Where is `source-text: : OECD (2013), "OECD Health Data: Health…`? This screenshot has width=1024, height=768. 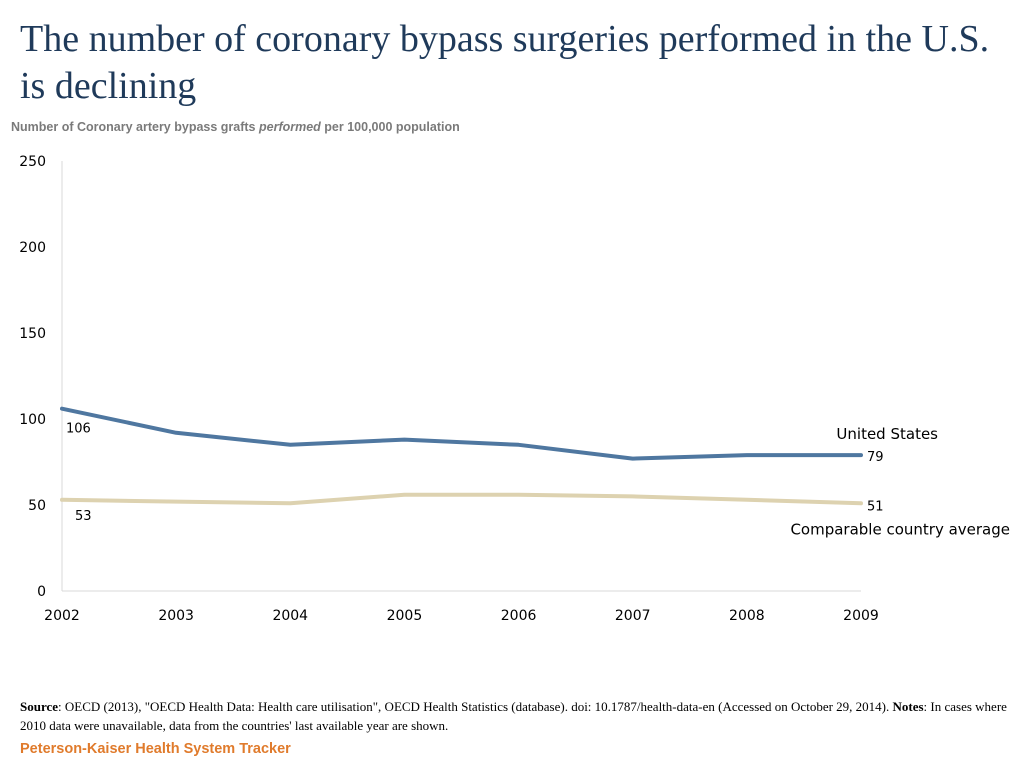
source-text: : OECD (2013), "OECD Health Data: Health… is located at coordinates (475, 706).